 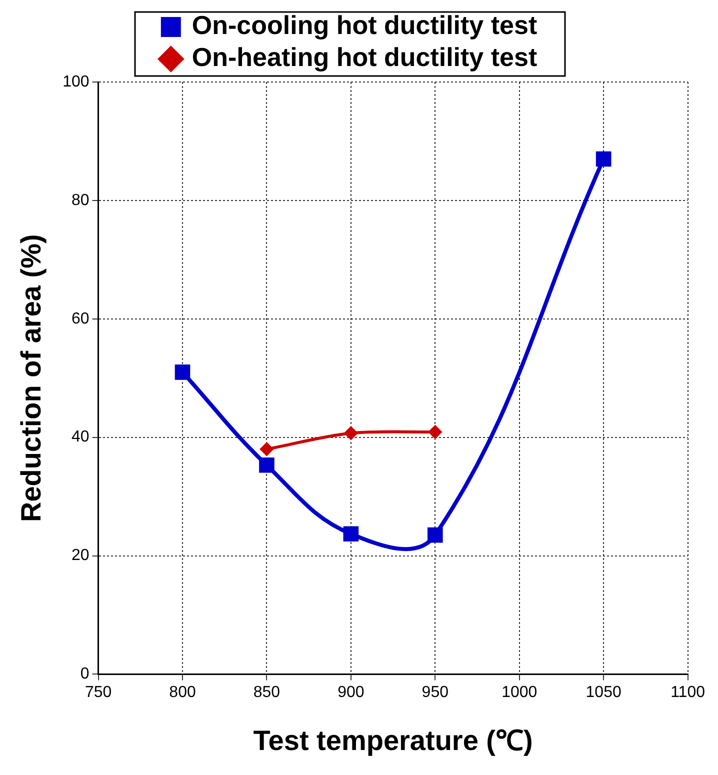 I want to click on x-tick-label: 750, so click(x=98, y=693).